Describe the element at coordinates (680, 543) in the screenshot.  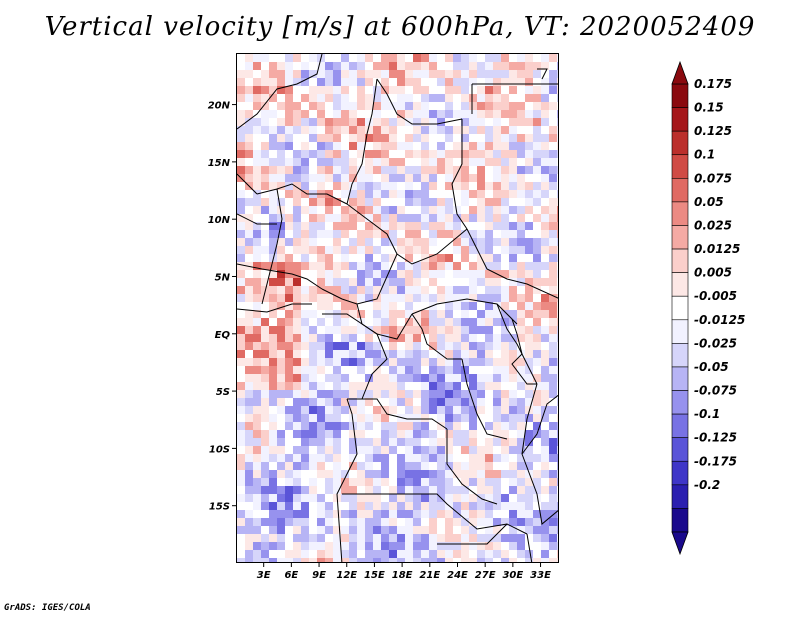
I see `colorbar-bottom-arrow` at that location.